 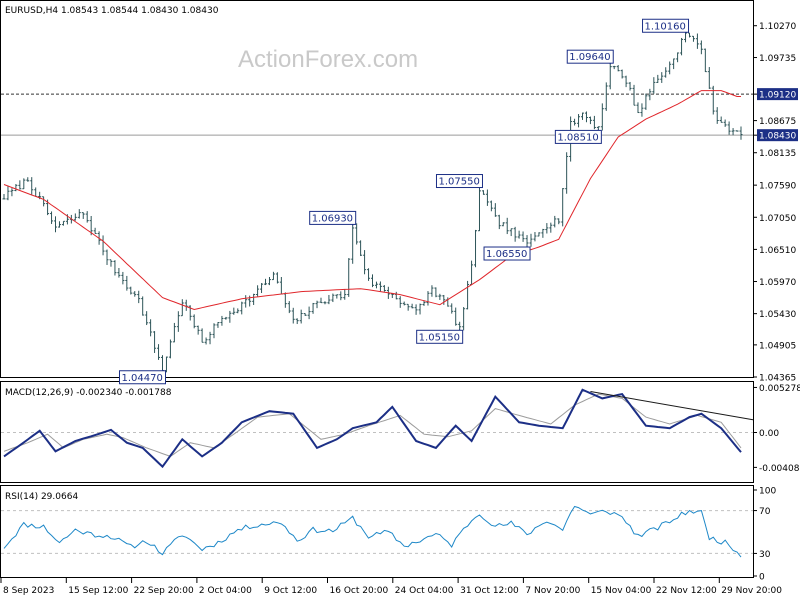 I want to click on y-tick-label: 1.07590, so click(x=777, y=187).